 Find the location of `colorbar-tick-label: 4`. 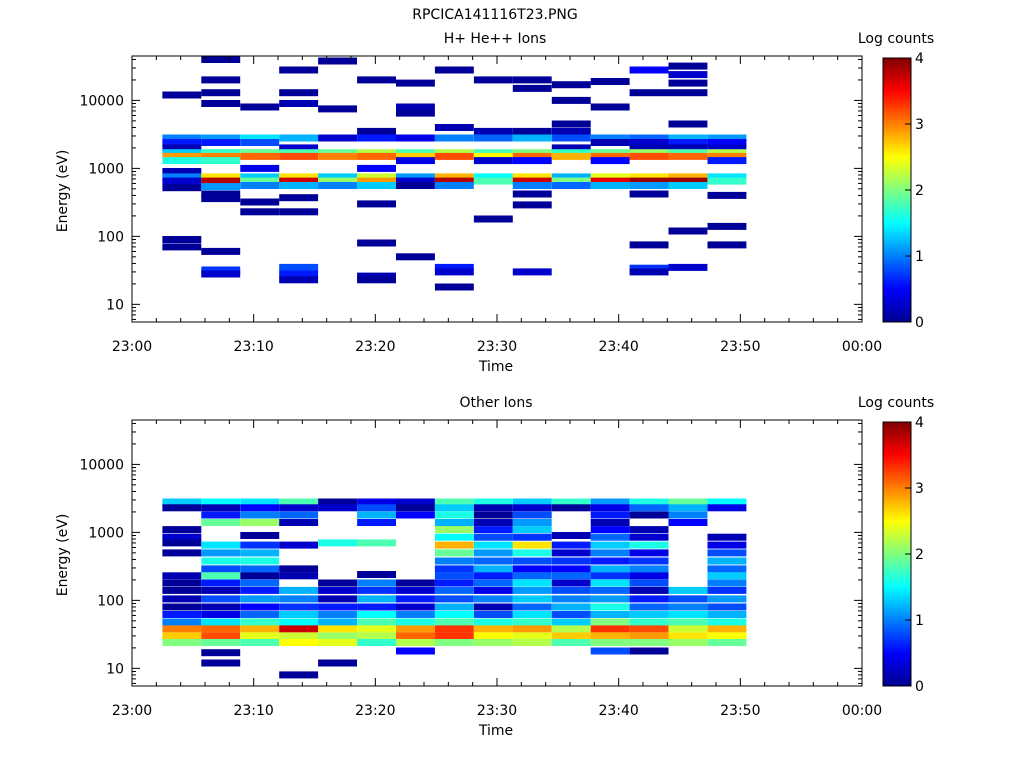

colorbar-tick-label: 4 is located at coordinates (919, 59).